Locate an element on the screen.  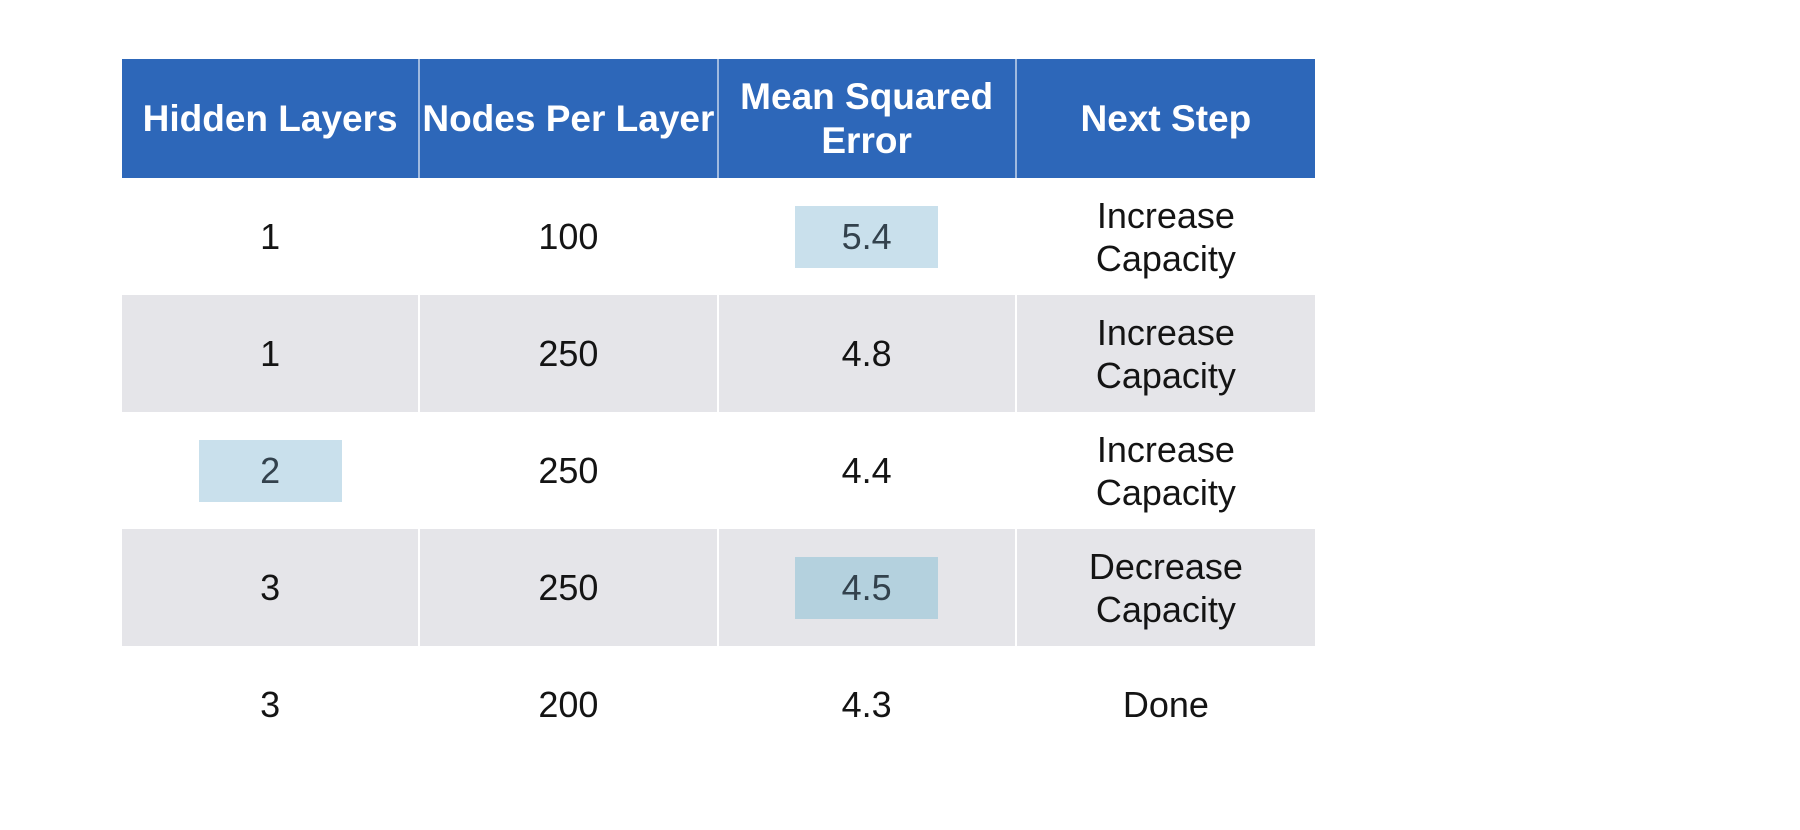
table-row: 2 250 4.4 Increase Capacity is located at coordinates (718, 470).